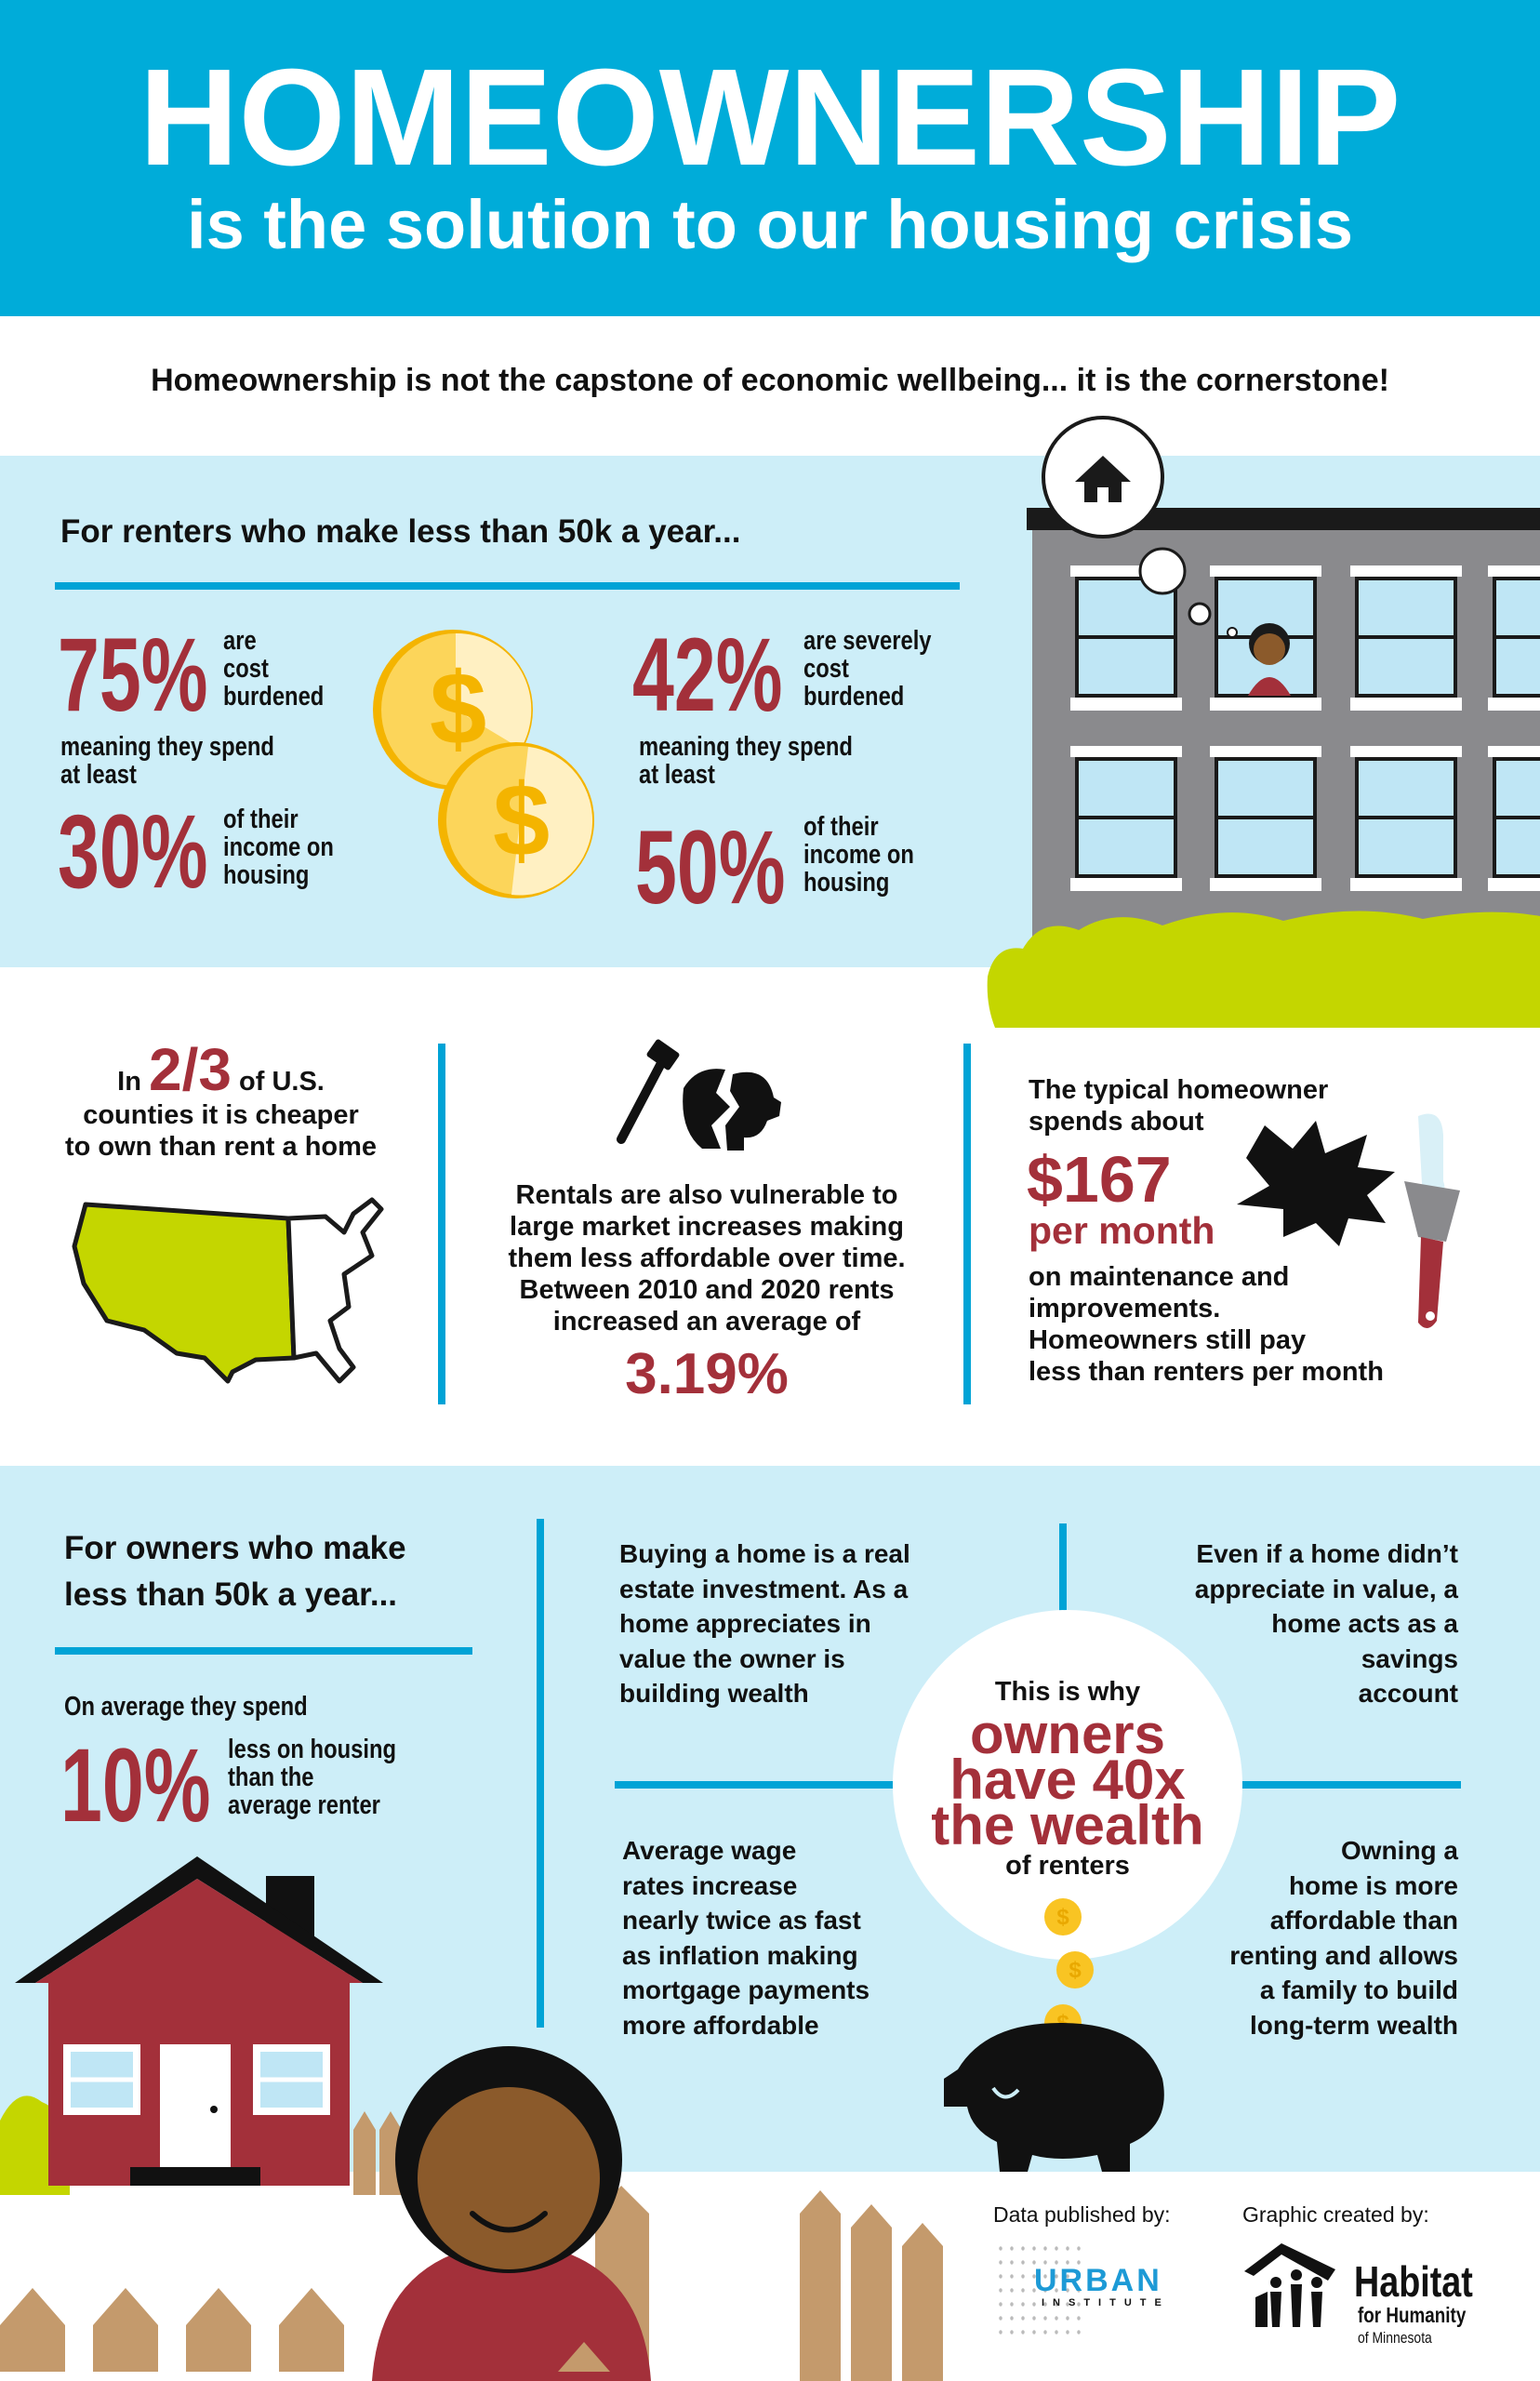 Image resolution: width=1540 pixels, height=2381 pixels. I want to click on piggy-bank-coins-icon: $ $ $, so click(1054, 2035).